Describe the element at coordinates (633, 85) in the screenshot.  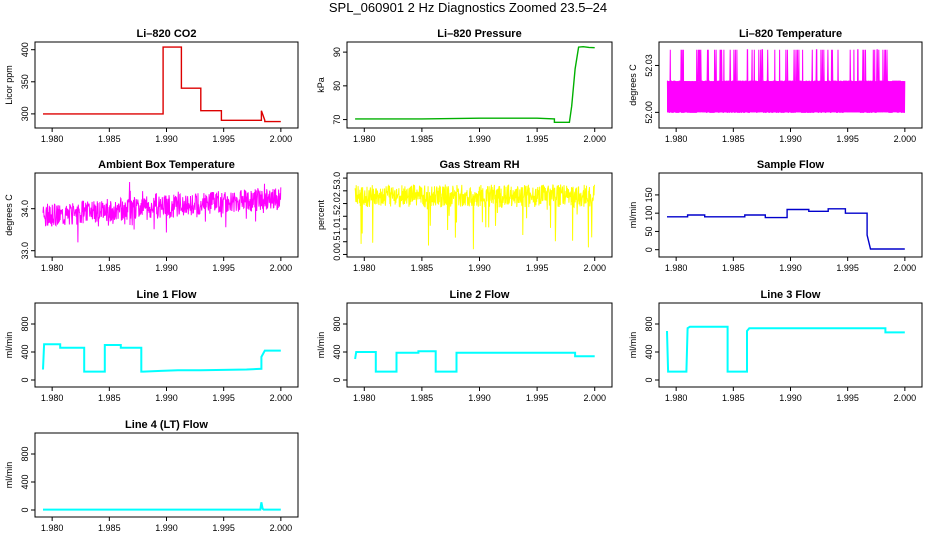
I see `y-axis-label: degrees C` at that location.